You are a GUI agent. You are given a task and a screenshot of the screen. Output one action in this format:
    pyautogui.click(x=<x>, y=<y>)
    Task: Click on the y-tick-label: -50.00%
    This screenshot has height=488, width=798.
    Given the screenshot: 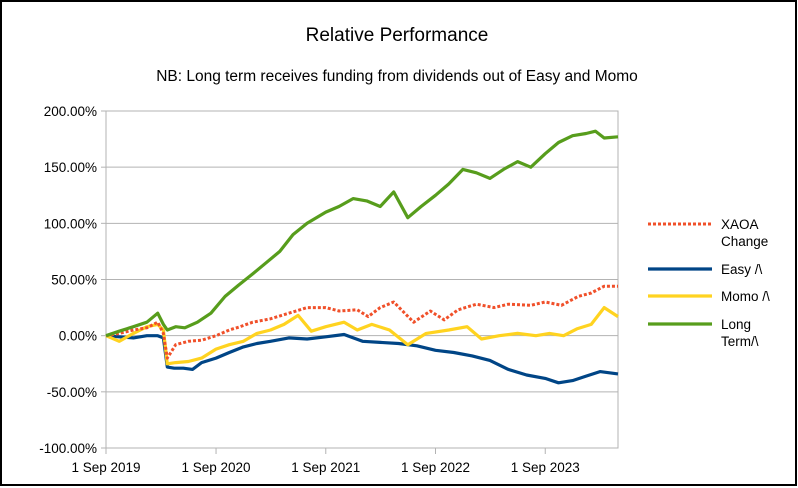 What is the action you would take?
    pyautogui.click(x=72, y=392)
    